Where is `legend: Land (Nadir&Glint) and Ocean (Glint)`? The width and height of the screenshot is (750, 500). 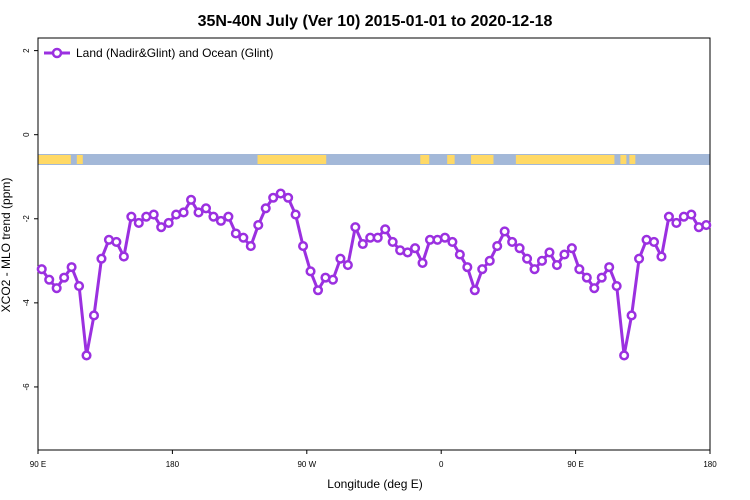 legend: Land (Nadir&Glint) and Ocean (Glint) is located at coordinates (158, 53).